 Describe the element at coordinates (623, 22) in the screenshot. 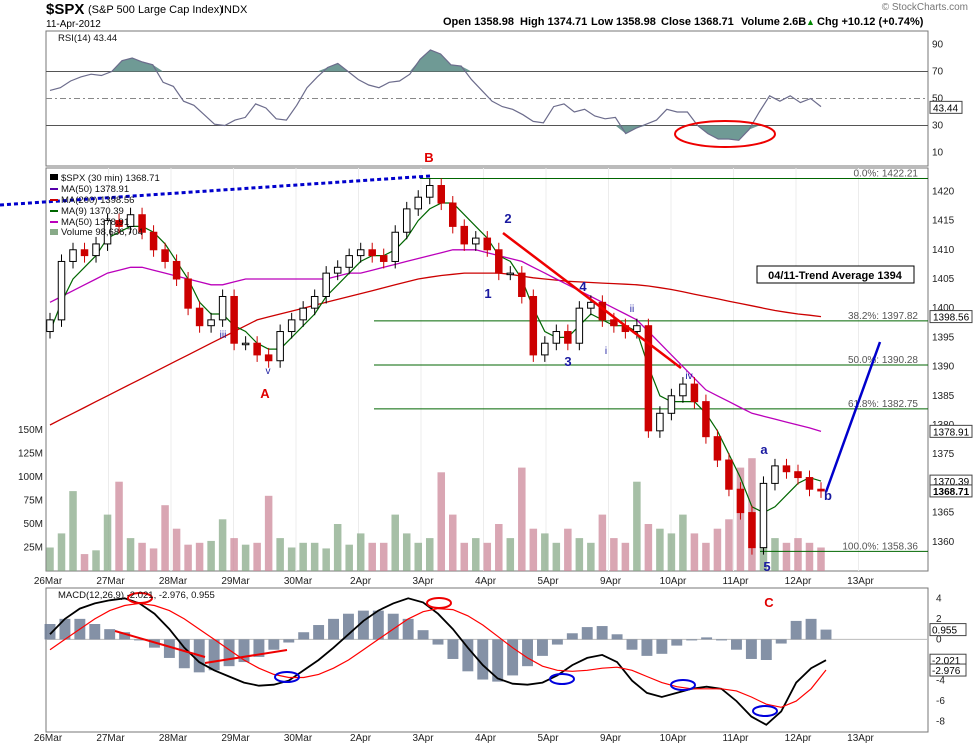

I see `header-low: Low 1358.98` at that location.